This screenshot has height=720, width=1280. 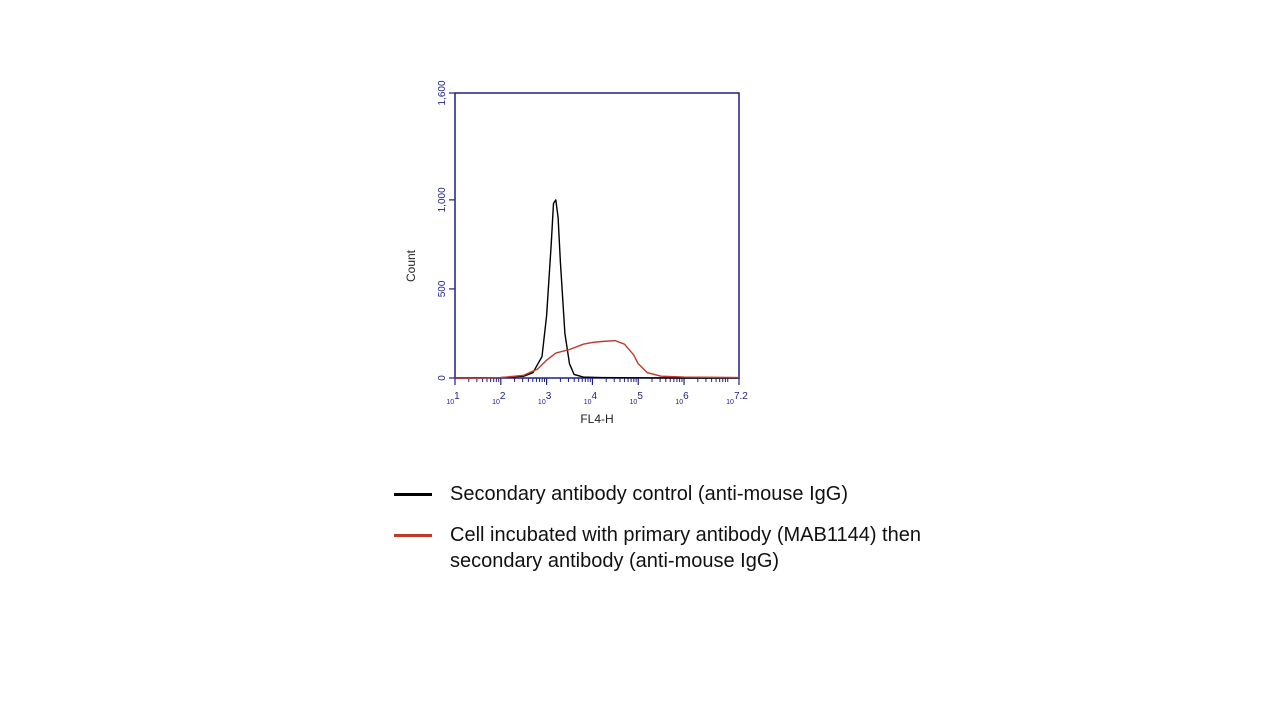 I want to click on y-tick-label-2: 1,000, so click(x=442, y=199).